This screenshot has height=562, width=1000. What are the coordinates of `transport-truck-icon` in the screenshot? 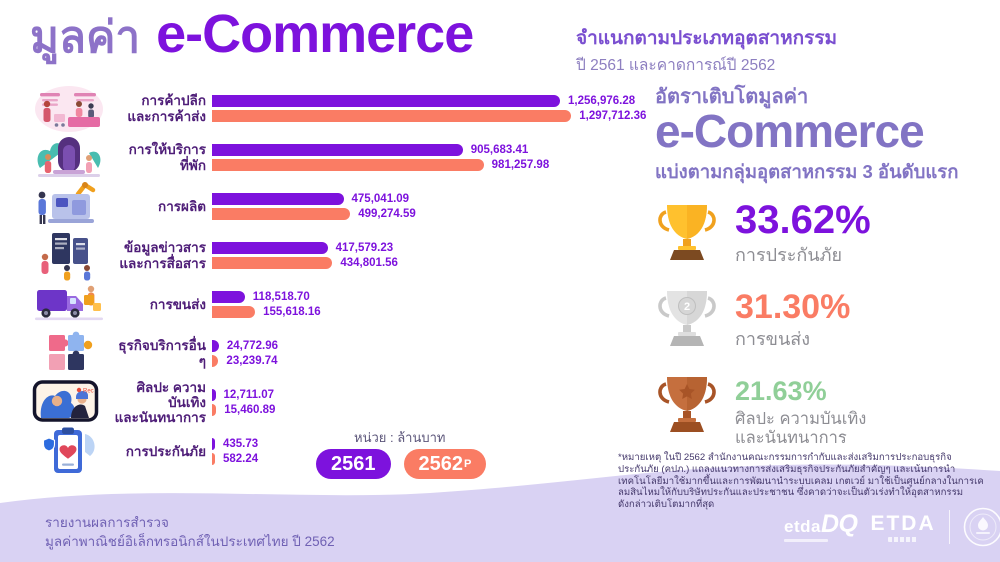 It's located at (69, 302).